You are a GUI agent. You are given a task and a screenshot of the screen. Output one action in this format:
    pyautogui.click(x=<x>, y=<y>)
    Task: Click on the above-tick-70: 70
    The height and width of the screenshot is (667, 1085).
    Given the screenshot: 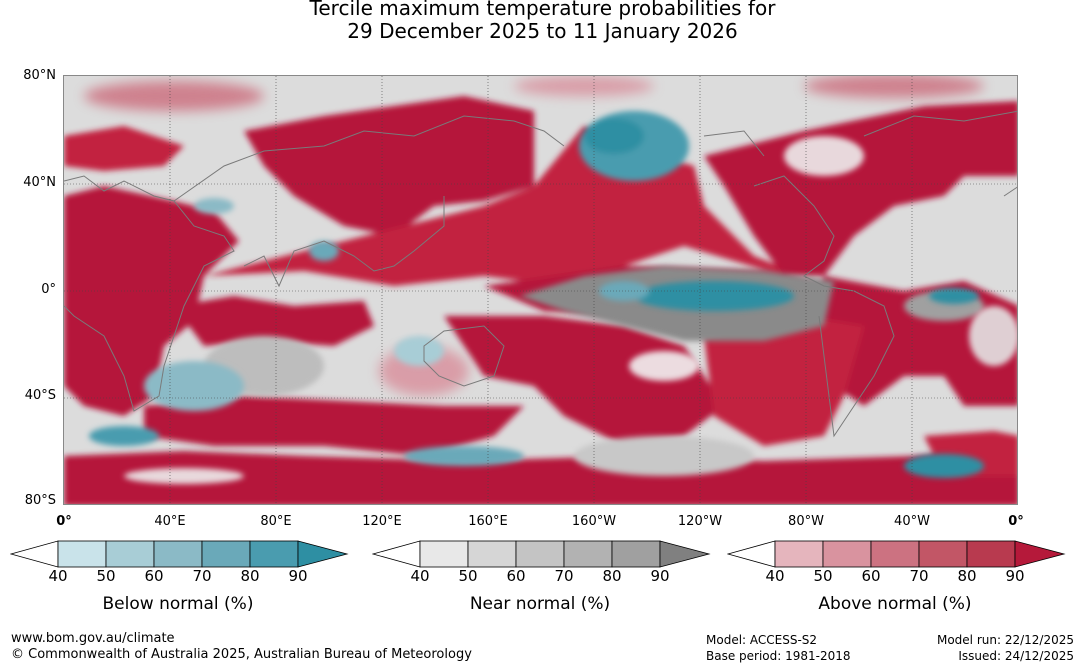 What is the action you would take?
    pyautogui.click(x=919, y=576)
    